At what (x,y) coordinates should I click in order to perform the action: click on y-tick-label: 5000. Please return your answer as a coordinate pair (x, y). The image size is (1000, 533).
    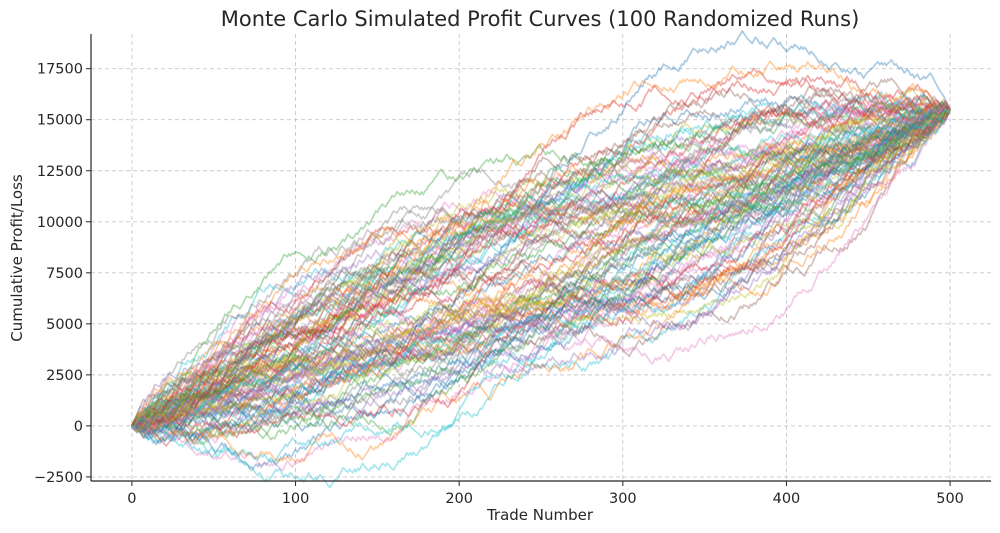
    Looking at the image, I should click on (64, 325).